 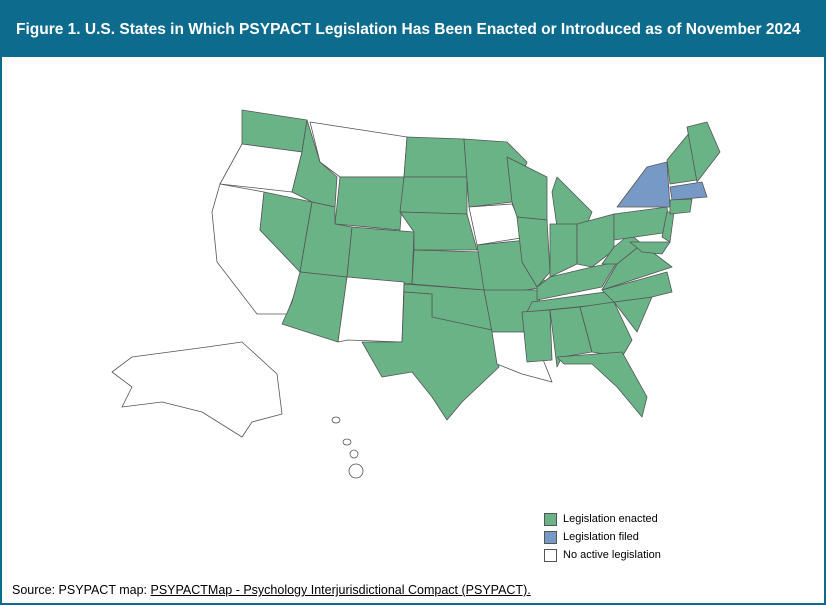 What do you see at coordinates (81, 590) in the screenshot?
I see `source-prefix: Source: PSYPACT map:` at bounding box center [81, 590].